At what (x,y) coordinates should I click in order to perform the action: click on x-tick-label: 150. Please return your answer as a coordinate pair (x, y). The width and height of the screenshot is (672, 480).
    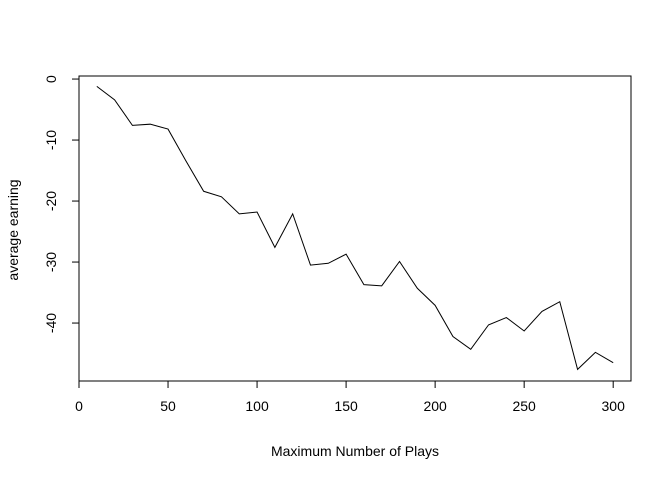
    Looking at the image, I should click on (346, 406).